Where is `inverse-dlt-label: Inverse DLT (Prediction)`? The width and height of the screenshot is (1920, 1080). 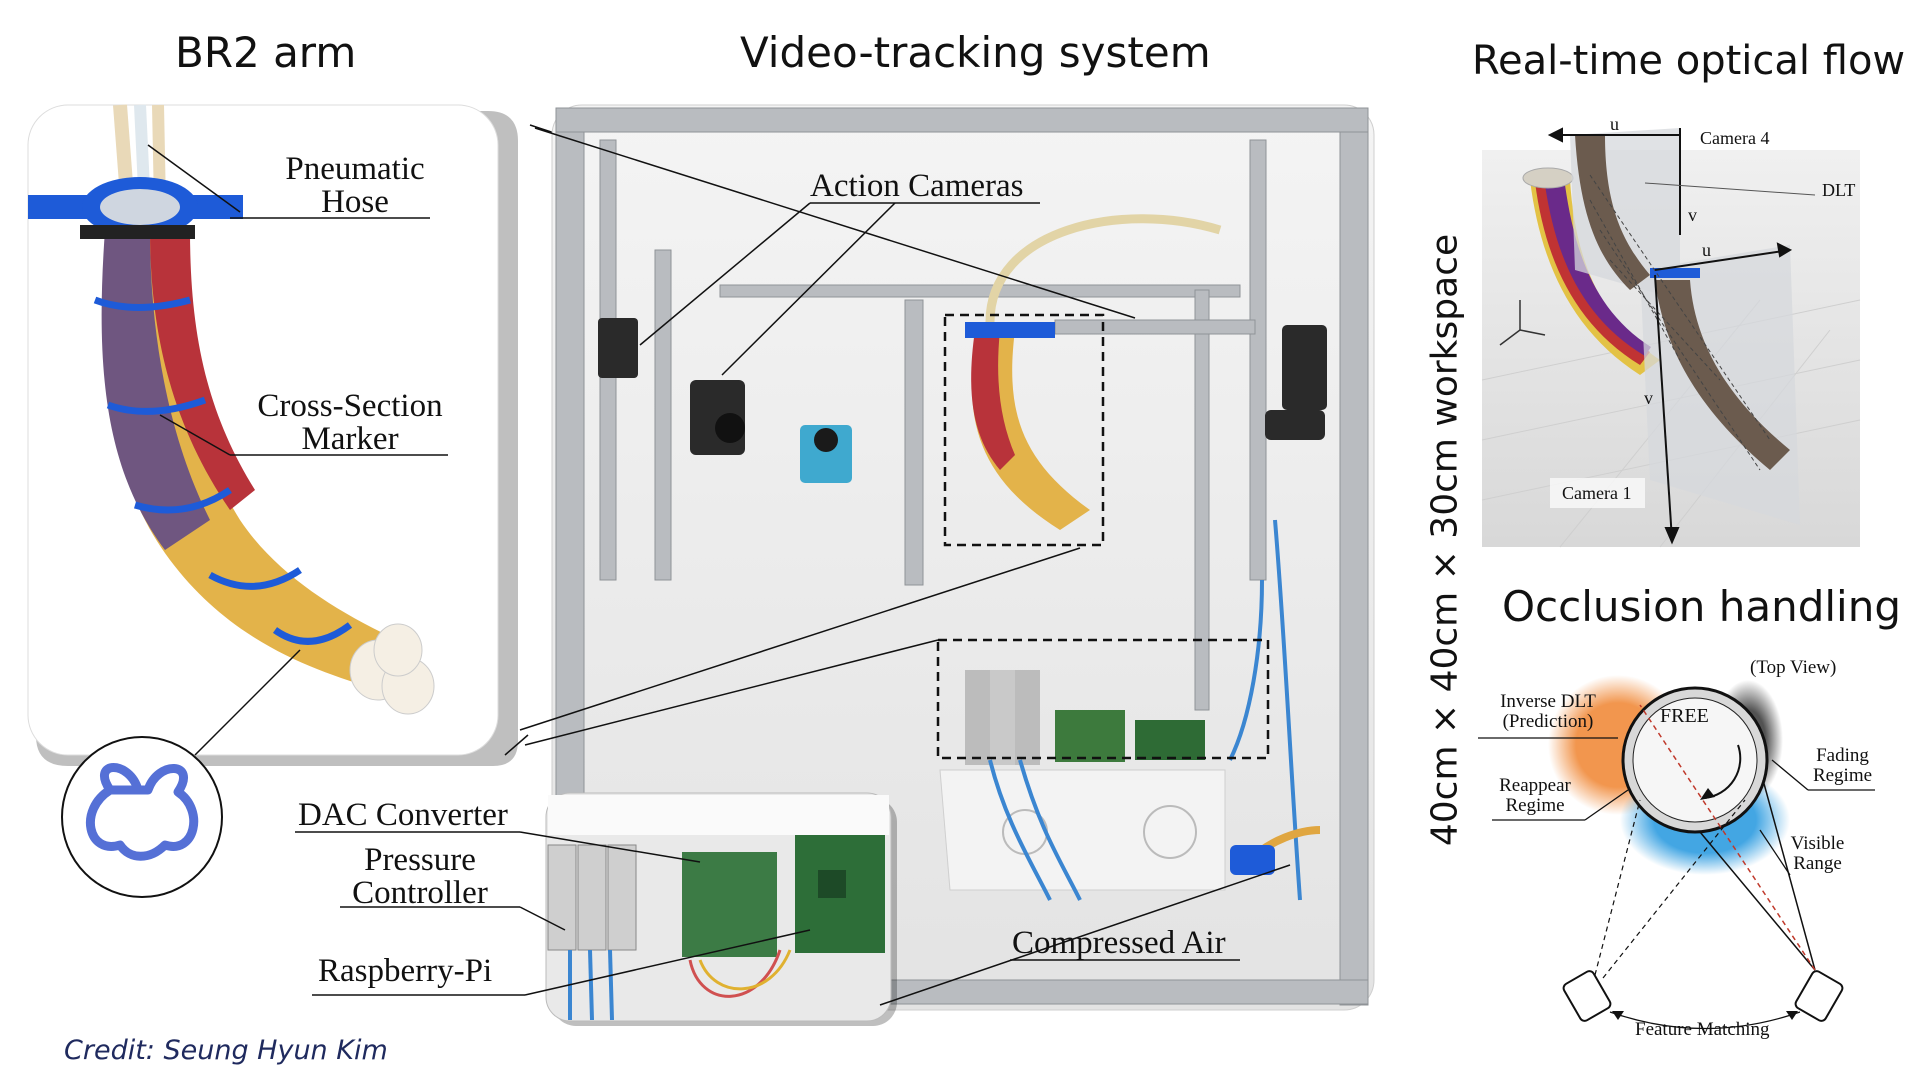 inverse-dlt-label: Inverse DLT (Prediction) is located at coordinates (1548, 712).